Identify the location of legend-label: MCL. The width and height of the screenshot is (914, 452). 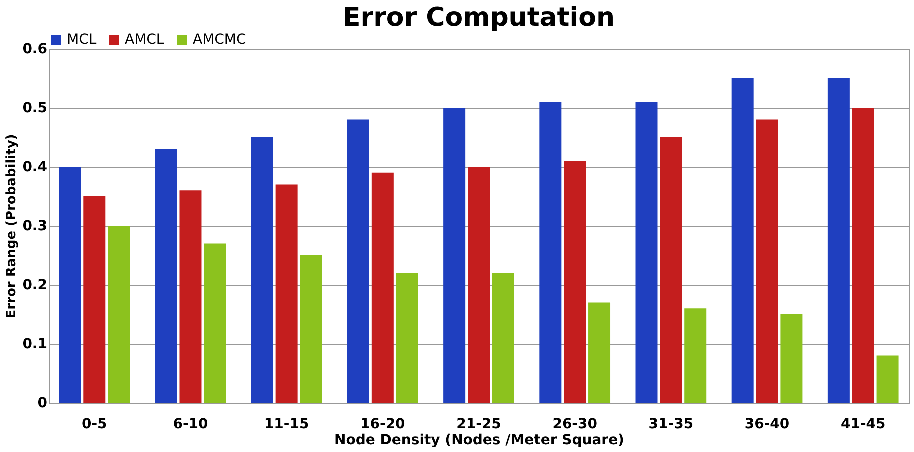
(82, 40).